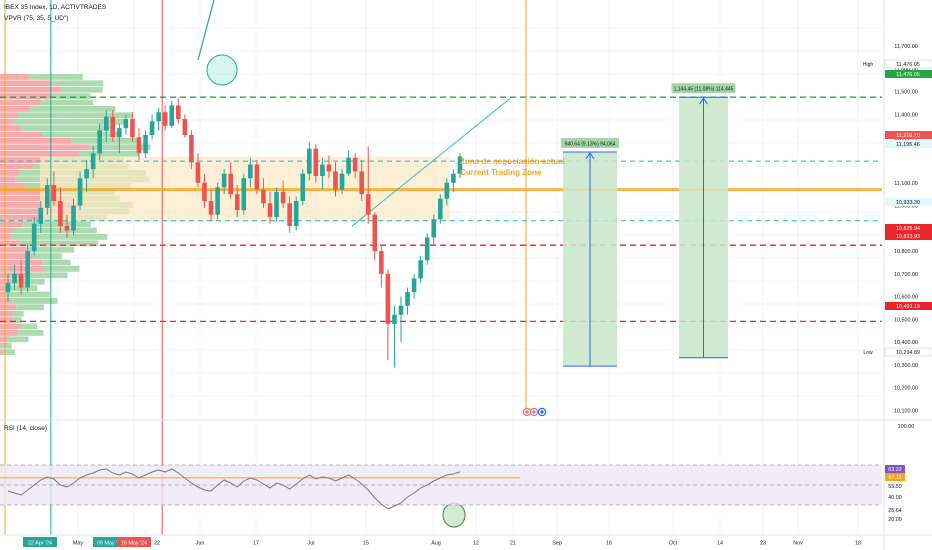  What do you see at coordinates (222, 70) in the screenshot?
I see `highlight-circle` at bounding box center [222, 70].